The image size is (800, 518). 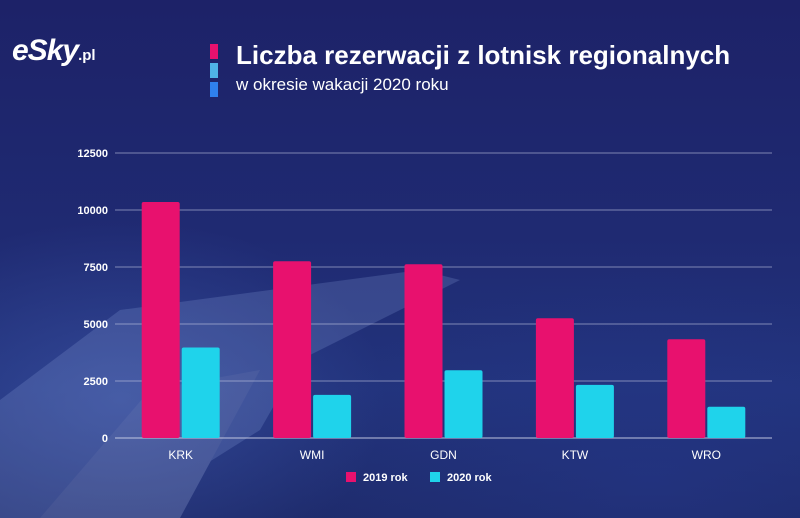 I want to click on y-tick-label: 5000, so click(x=96, y=325).